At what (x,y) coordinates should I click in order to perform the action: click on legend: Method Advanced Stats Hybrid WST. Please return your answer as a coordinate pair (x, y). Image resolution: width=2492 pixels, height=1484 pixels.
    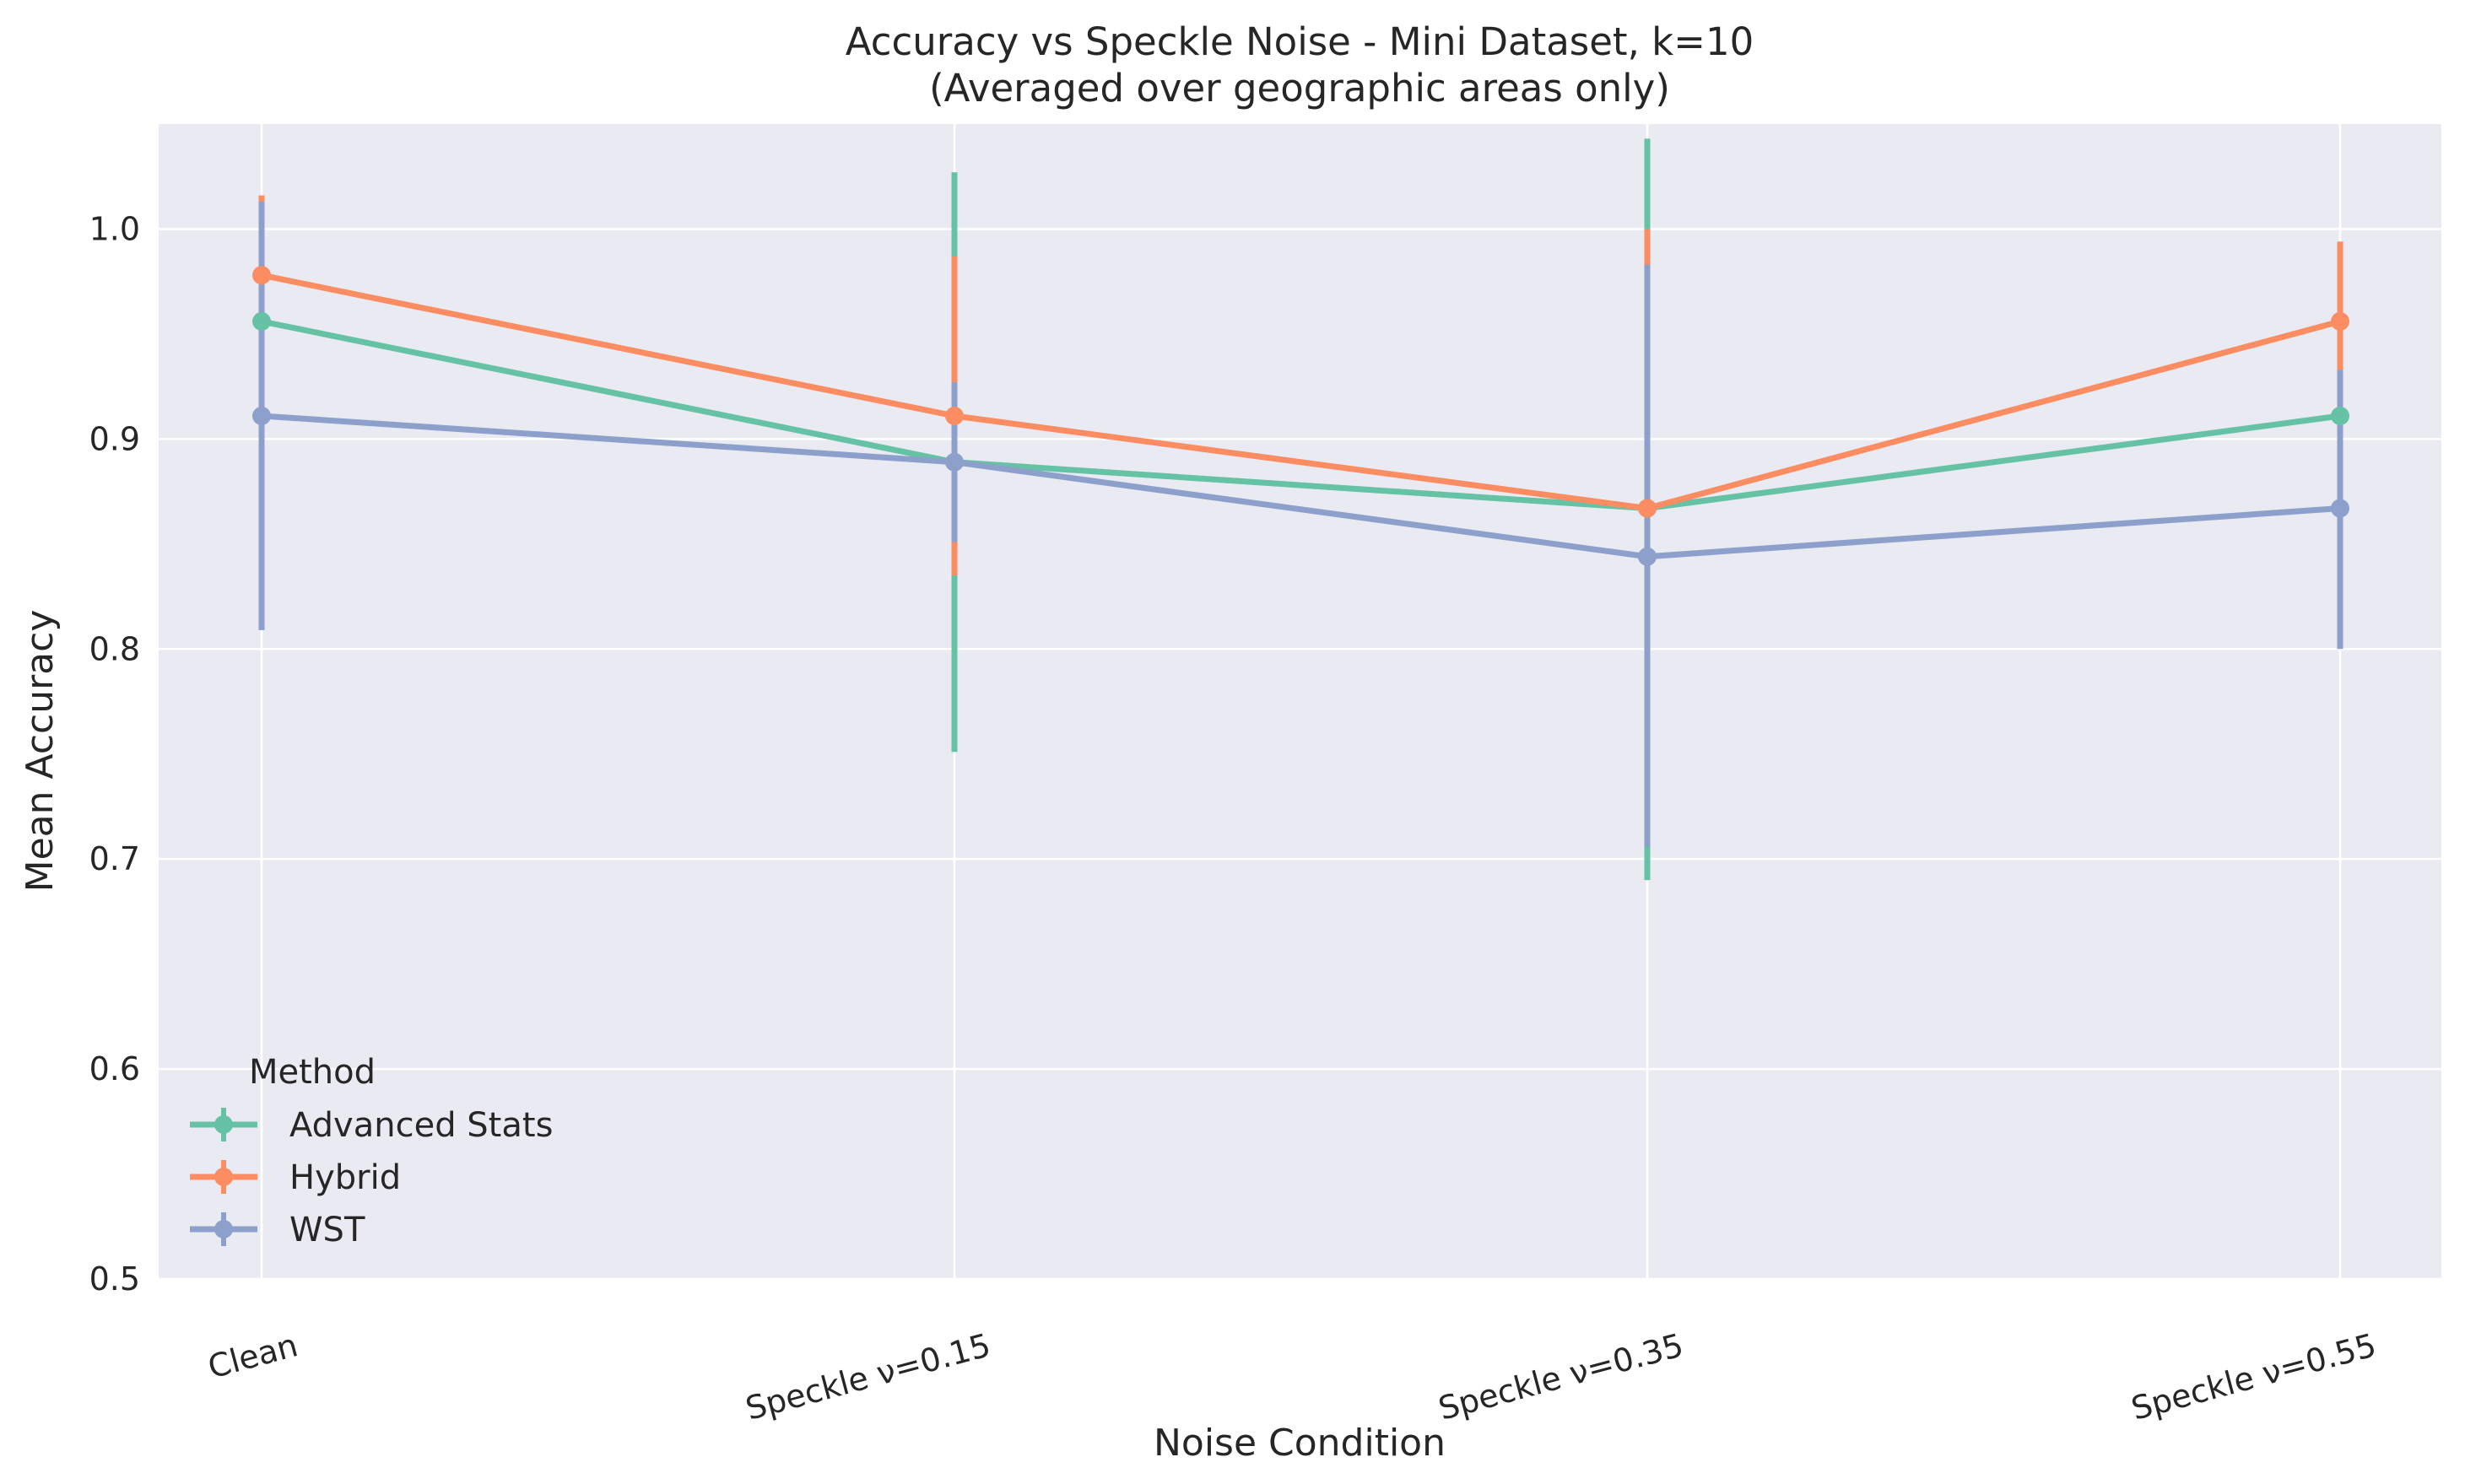
    Looking at the image, I should click on (371, 1151).